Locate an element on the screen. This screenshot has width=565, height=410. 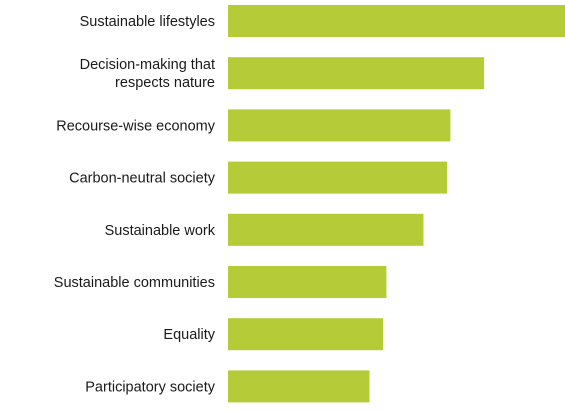
category-label-1: Decision-making that respects nature is located at coordinates (147, 74).